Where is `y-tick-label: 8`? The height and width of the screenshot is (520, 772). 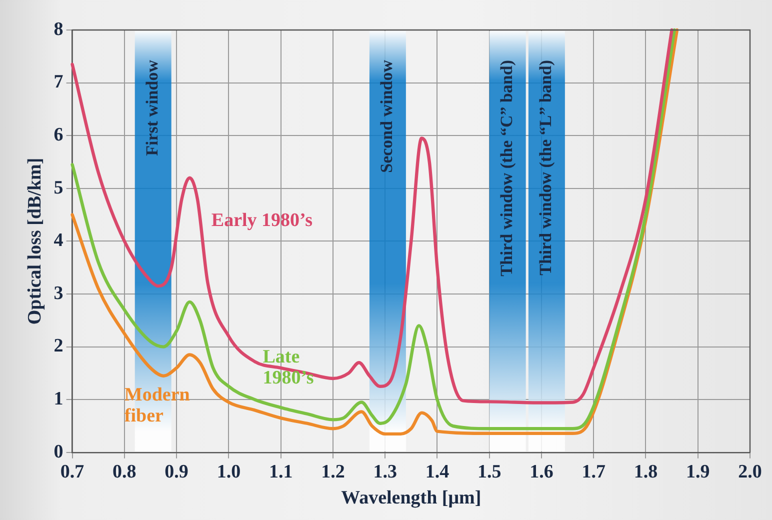 y-tick-label: 8 is located at coordinates (59, 29).